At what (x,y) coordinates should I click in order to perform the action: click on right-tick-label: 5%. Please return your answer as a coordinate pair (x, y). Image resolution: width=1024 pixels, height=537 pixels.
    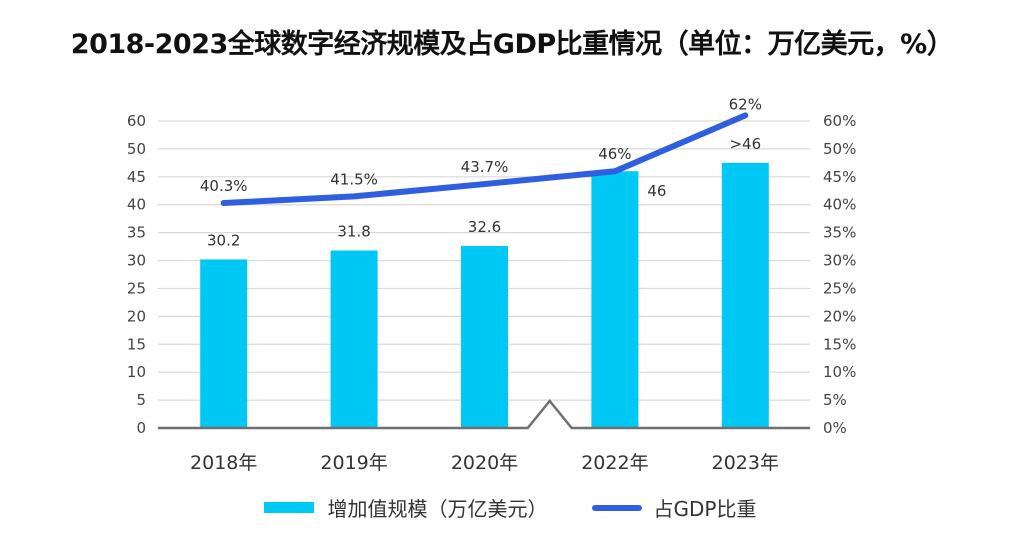
    Looking at the image, I should click on (835, 400).